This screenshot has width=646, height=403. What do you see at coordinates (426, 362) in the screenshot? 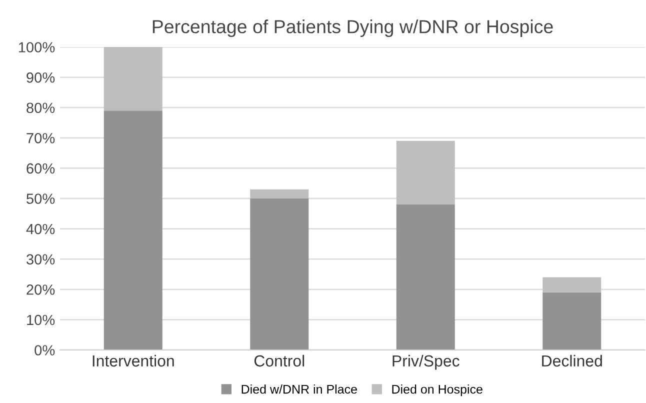
I see `x-tick-label: Priv/Spec` at bounding box center [426, 362].